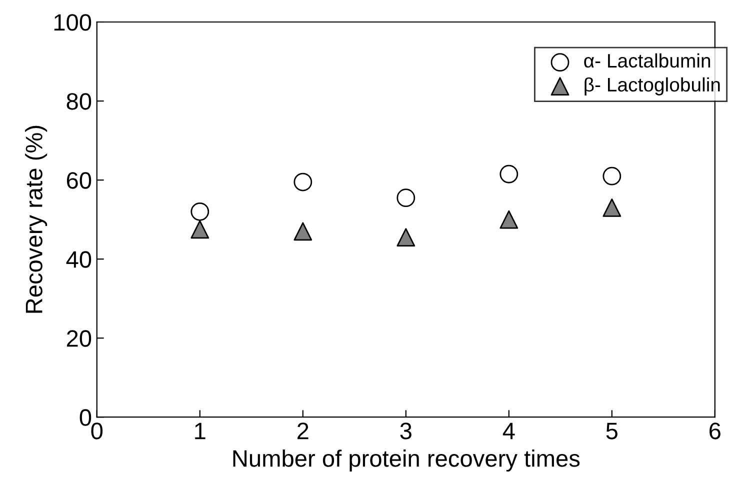 The width and height of the screenshot is (734, 489). Describe the element at coordinates (86, 417) in the screenshot. I see `y-tick-label: 0` at that location.